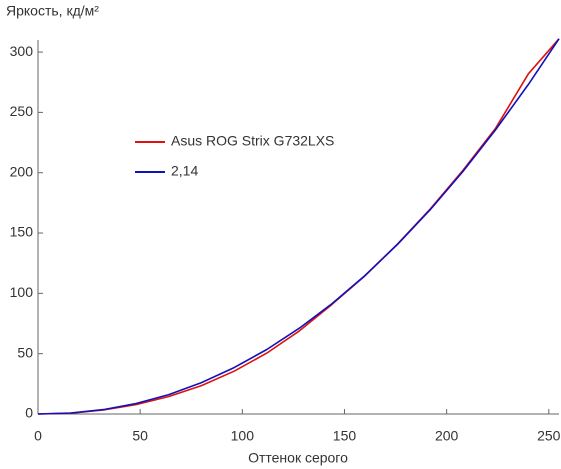  I want to click on y-tick-label: 0, so click(29, 413).